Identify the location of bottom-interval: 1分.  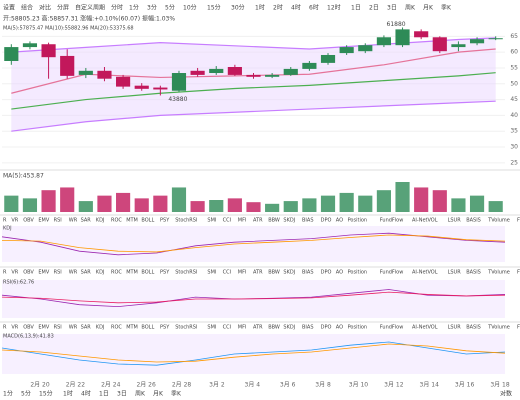
(8, 394).